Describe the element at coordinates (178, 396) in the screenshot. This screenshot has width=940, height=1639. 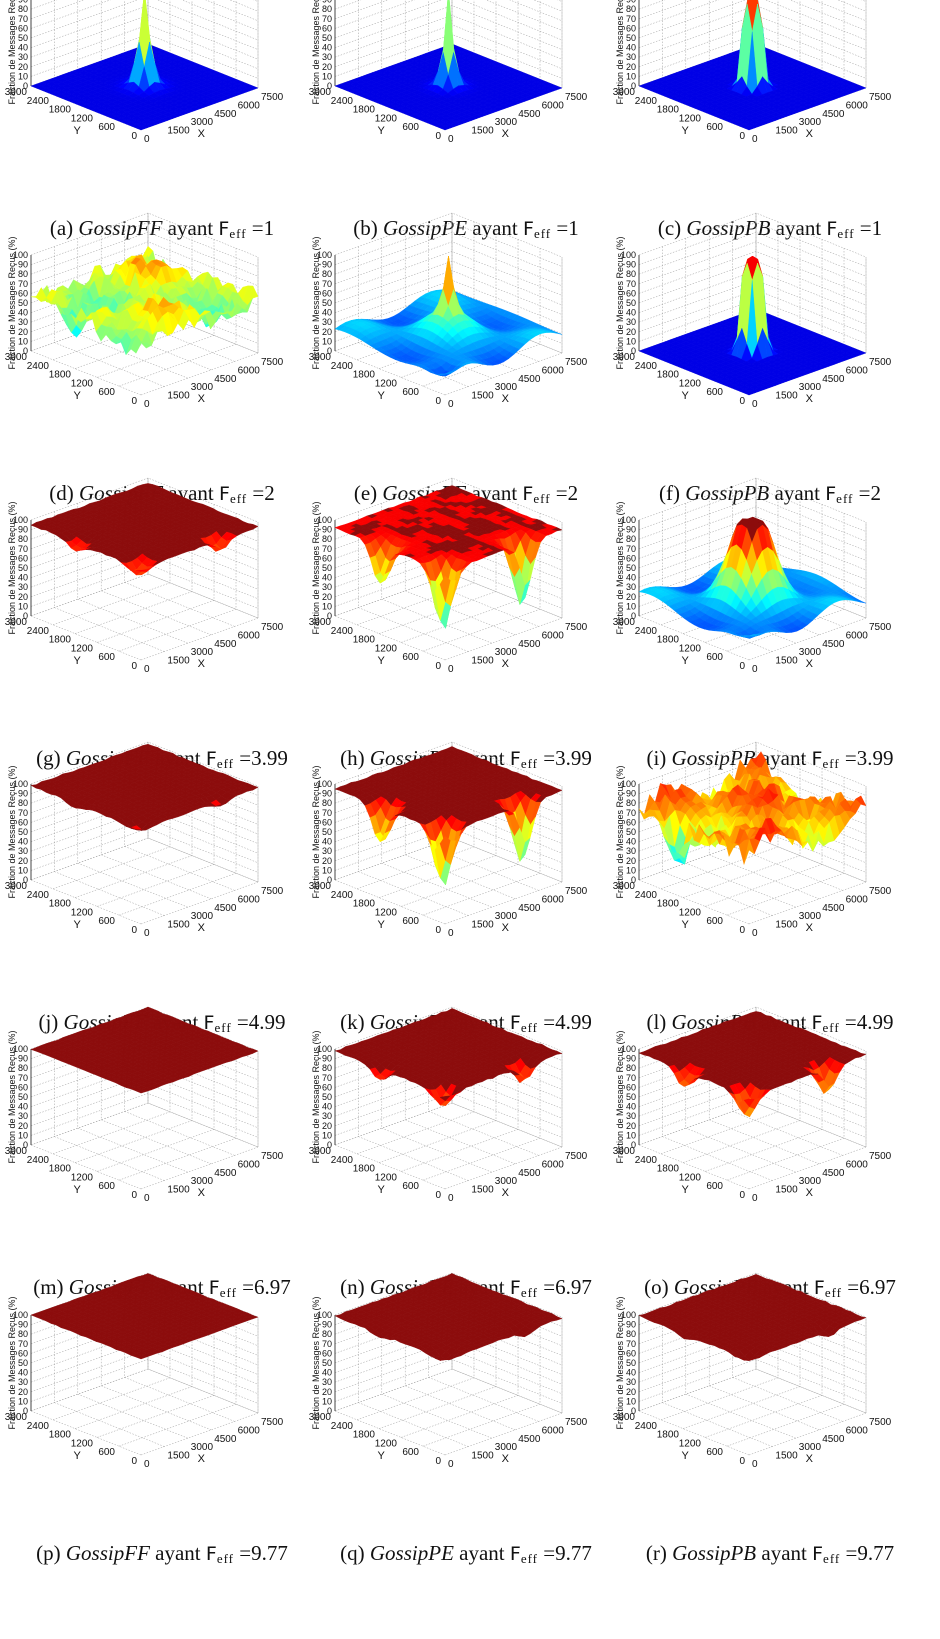
I see `x-tick-label: 1500` at that location.